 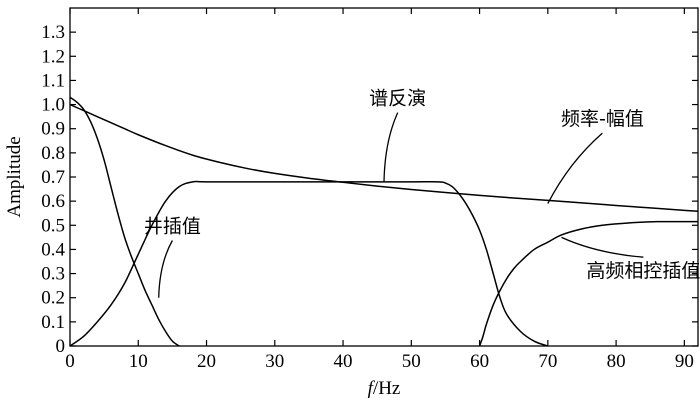 What do you see at coordinates (684, 361) in the screenshot?
I see `x-tick-label: 90` at bounding box center [684, 361].